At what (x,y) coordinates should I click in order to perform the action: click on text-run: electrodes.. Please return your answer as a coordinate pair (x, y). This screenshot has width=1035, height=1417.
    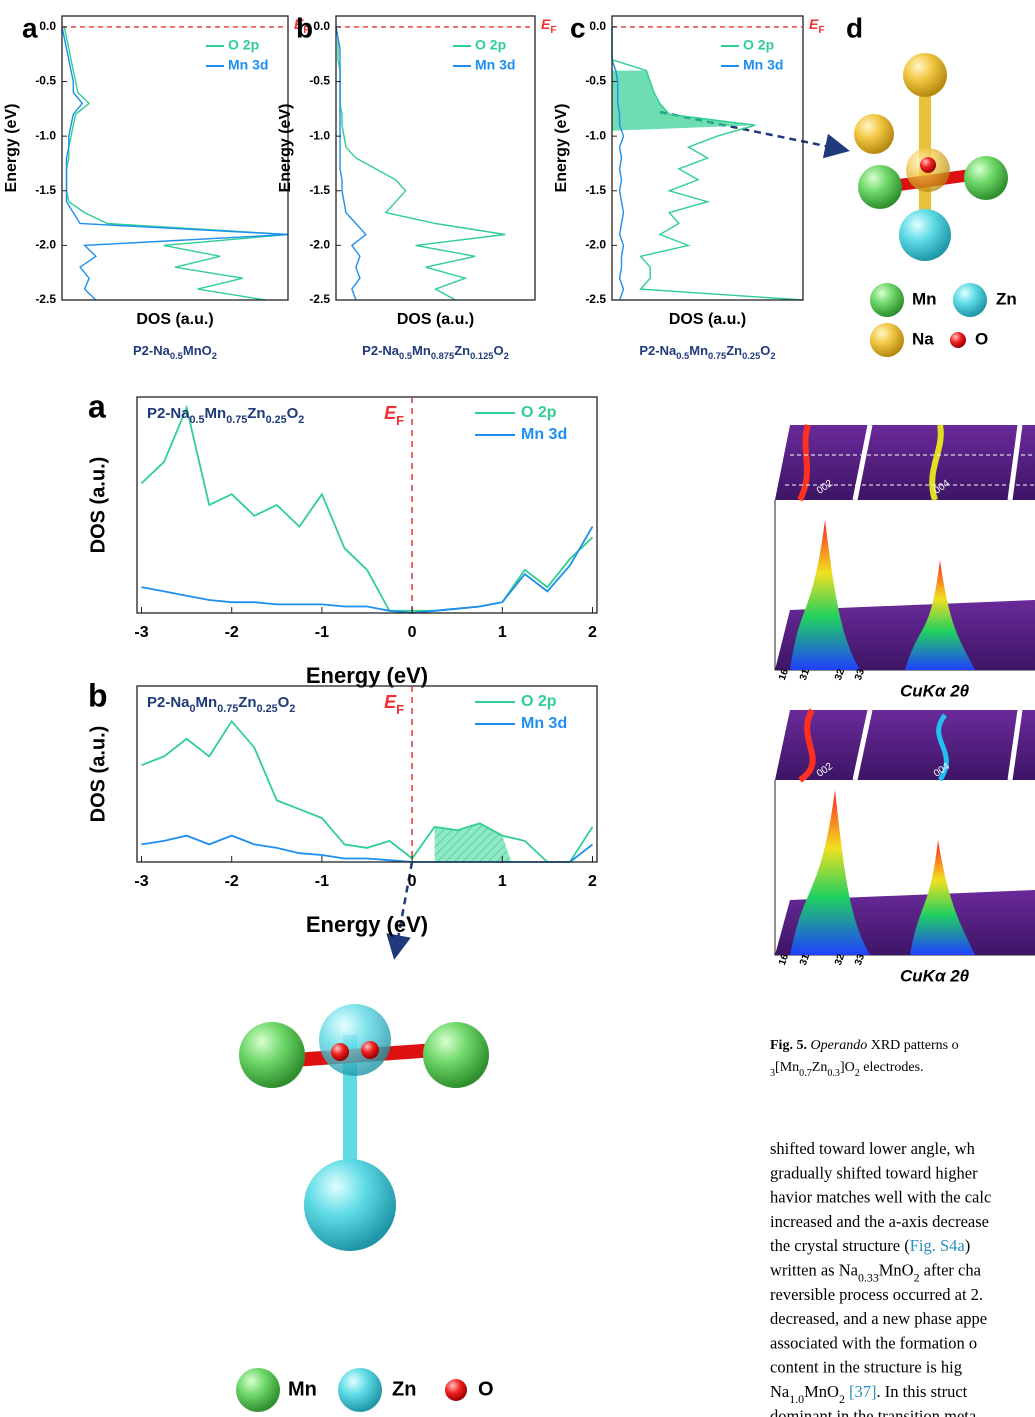
    Looking at the image, I should click on (892, 1067).